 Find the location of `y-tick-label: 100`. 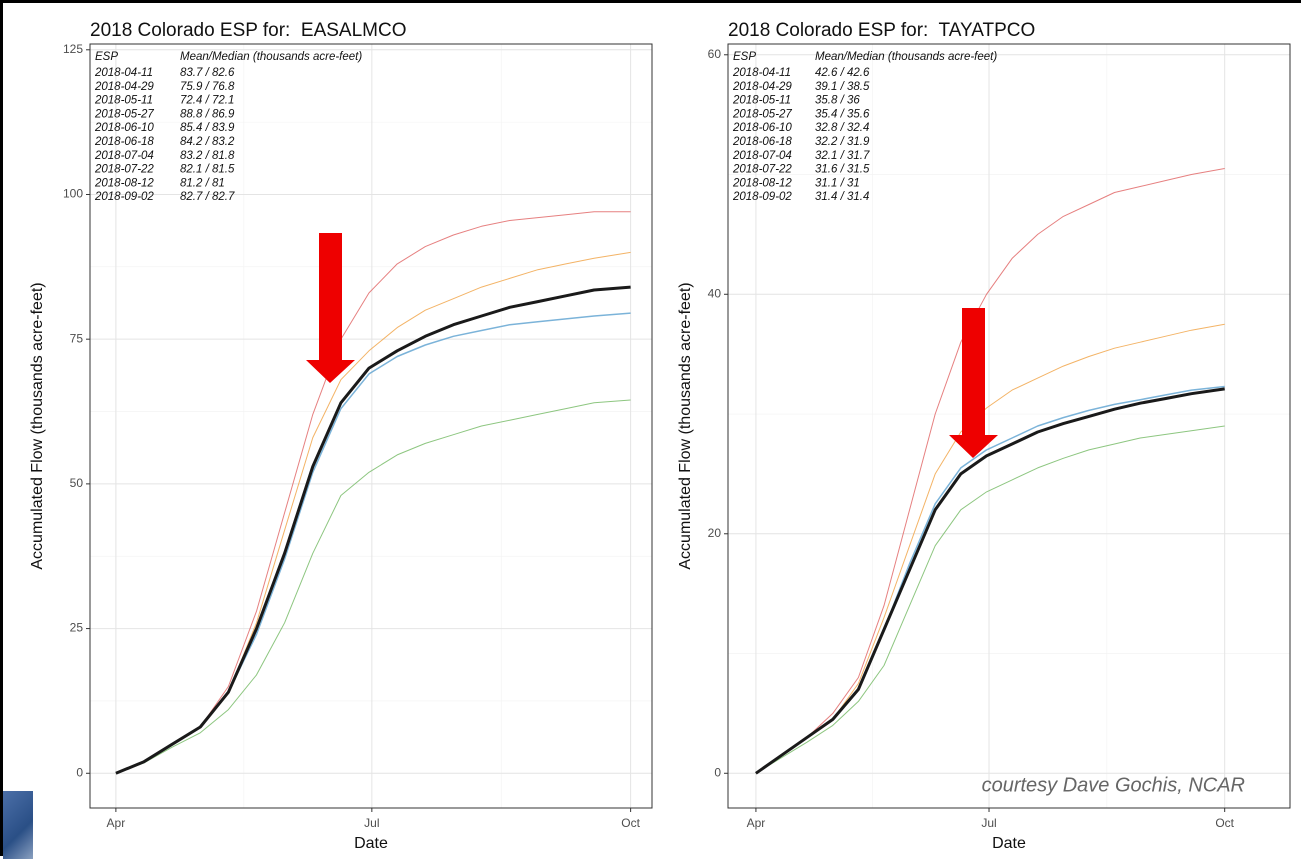

y-tick-label: 100 is located at coordinates (73, 194).